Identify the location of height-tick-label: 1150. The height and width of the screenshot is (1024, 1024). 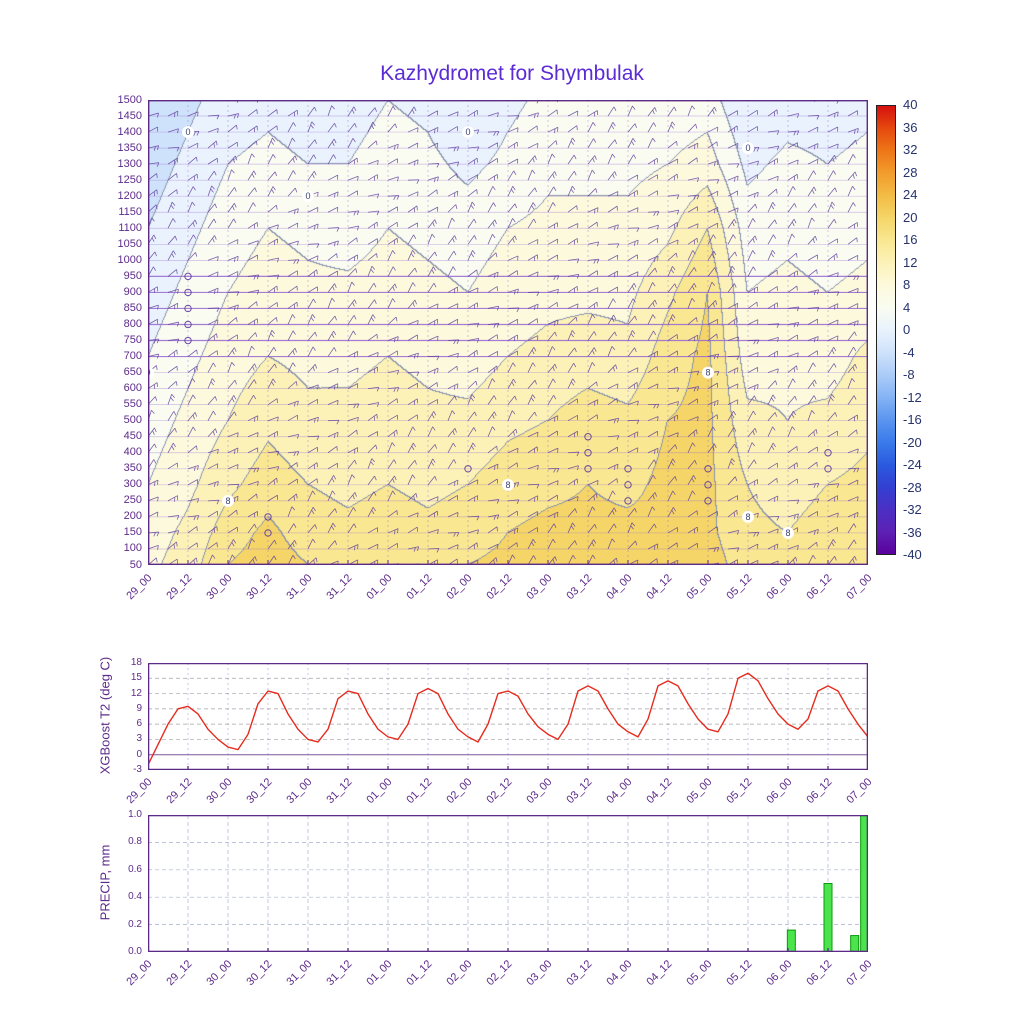
(130, 211).